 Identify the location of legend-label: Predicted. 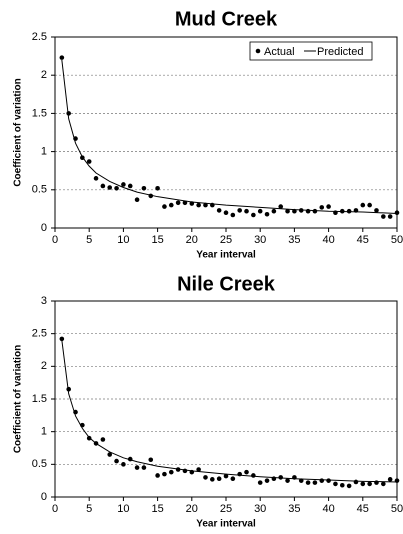
(340, 52).